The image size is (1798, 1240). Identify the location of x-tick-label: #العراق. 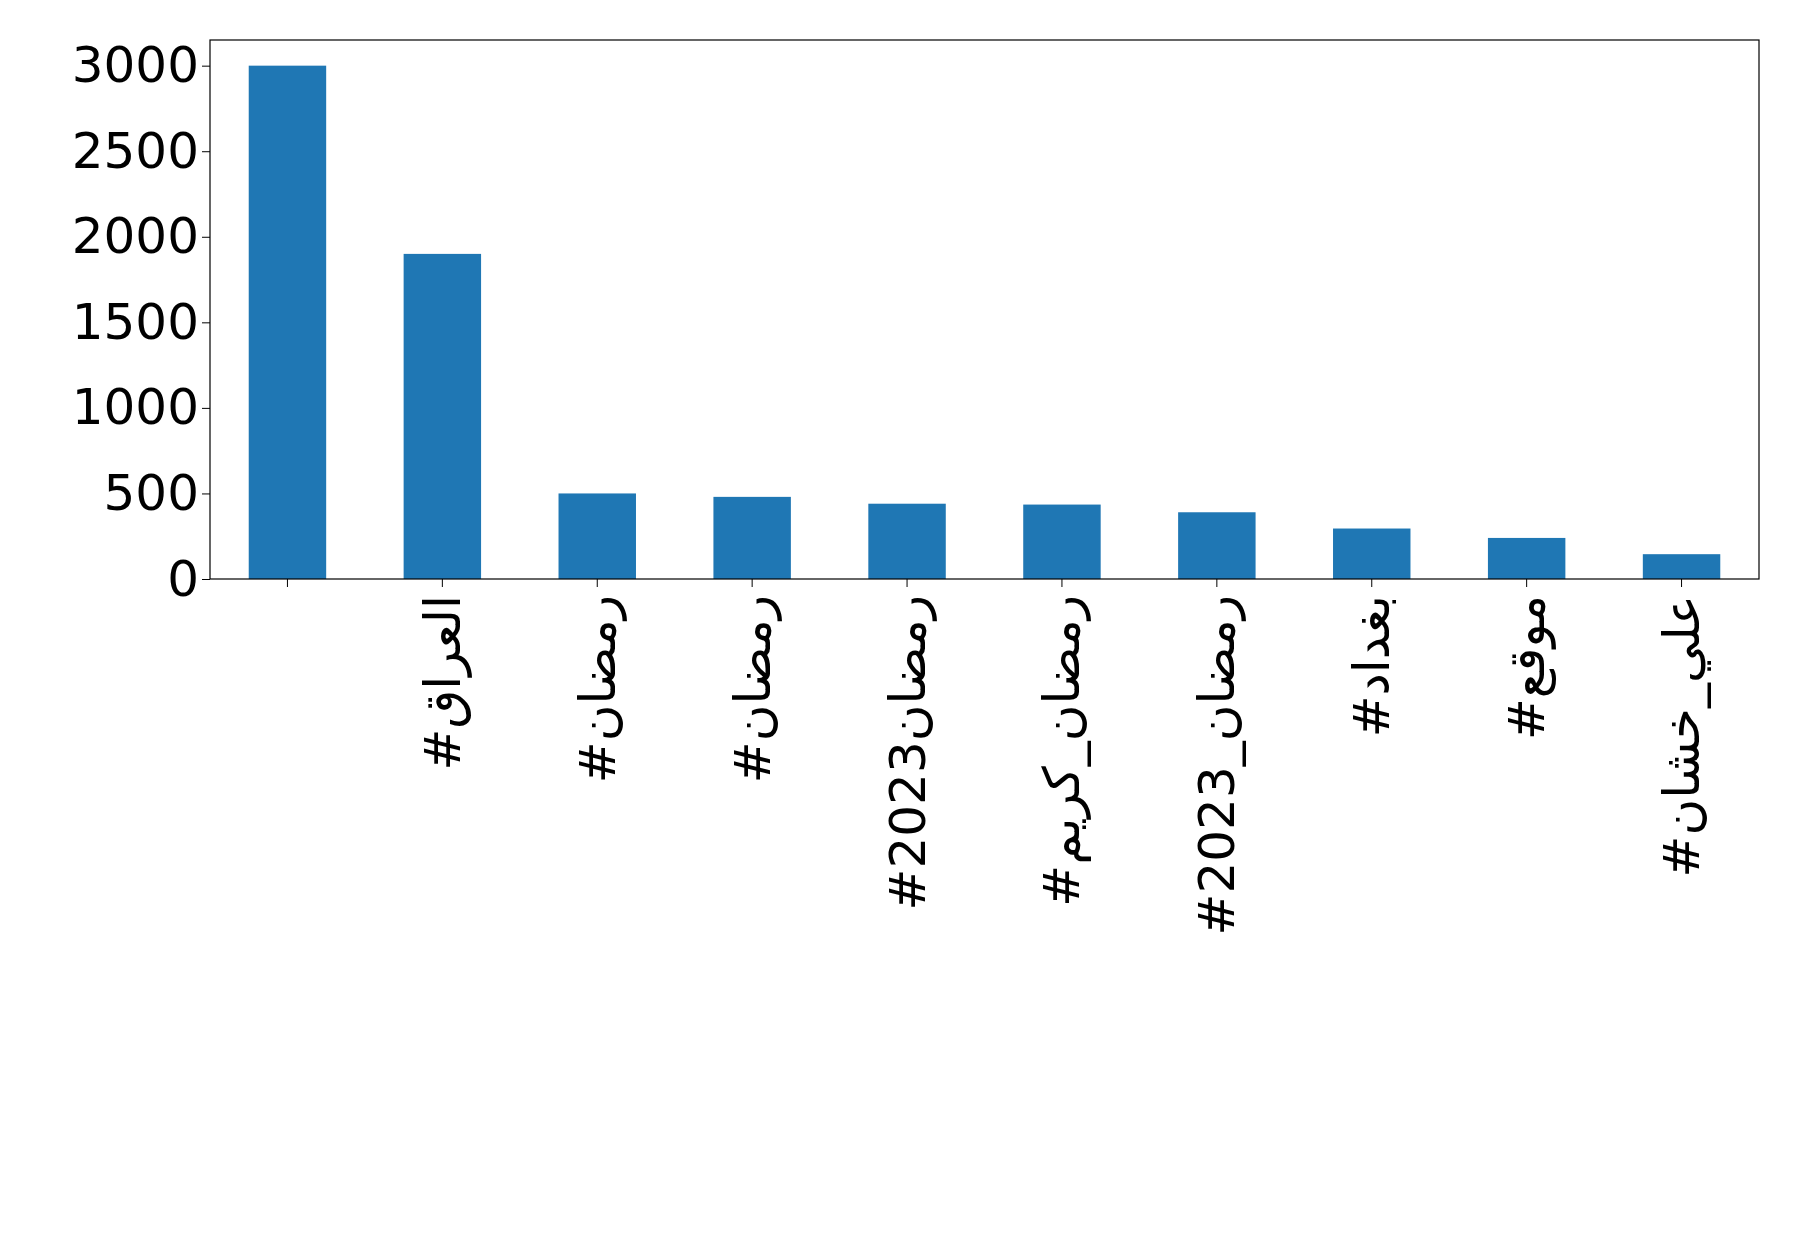
(442, 683).